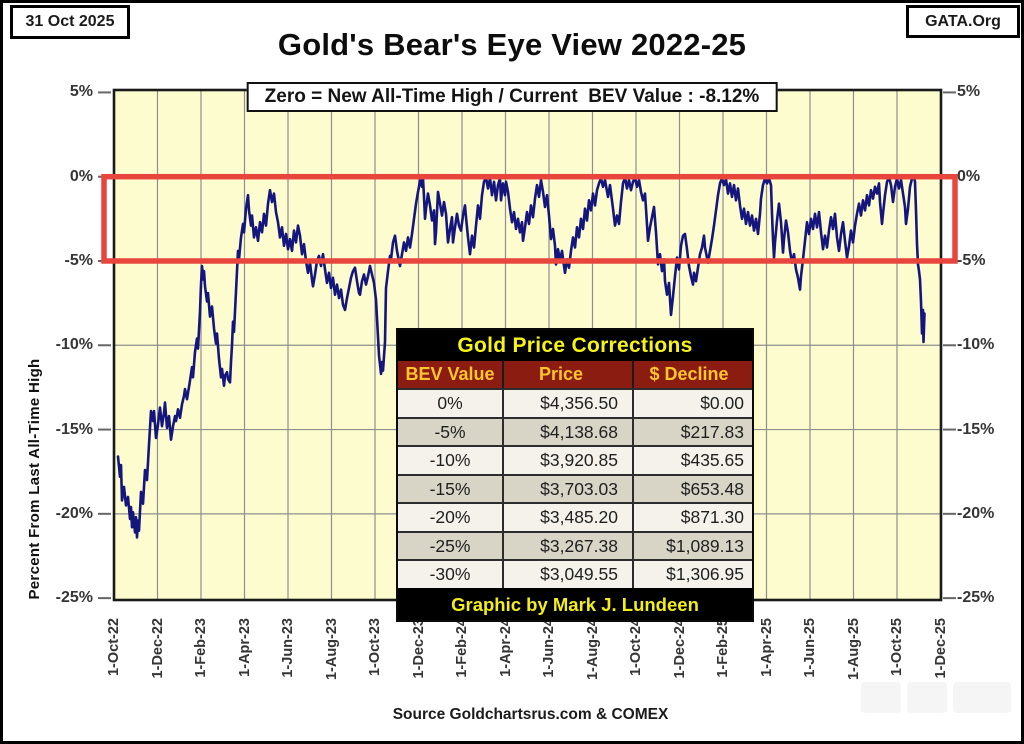  I want to click on gata-org-box: GATA.Org, so click(963, 21).